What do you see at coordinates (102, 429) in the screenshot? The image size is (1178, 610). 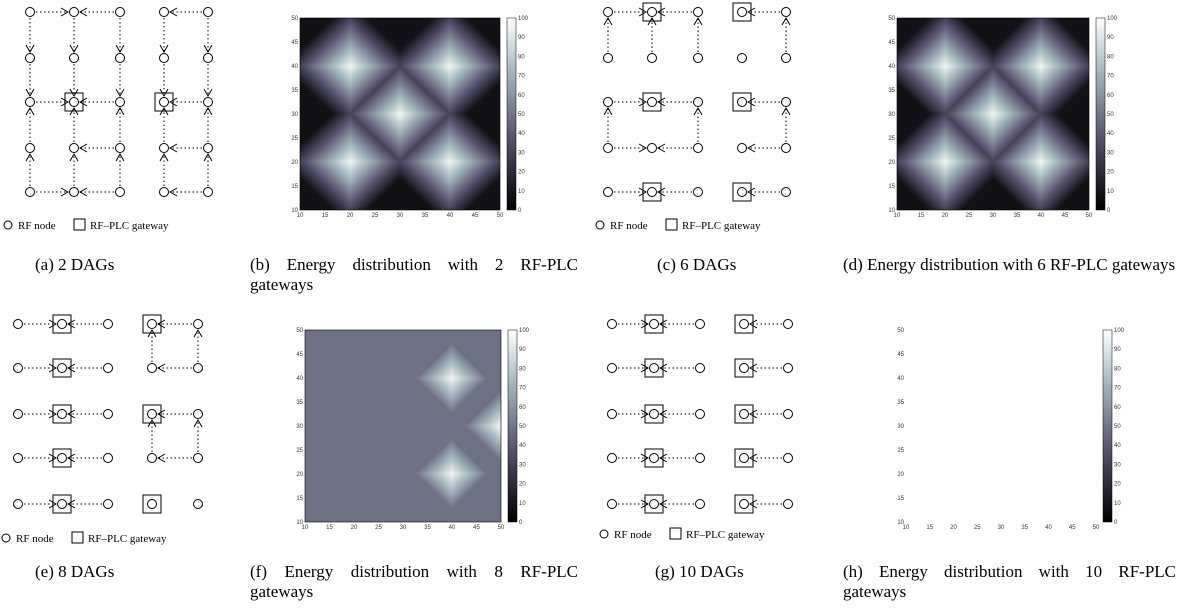 I see `graph-e: RF node RF–PLC gateway` at bounding box center [102, 429].